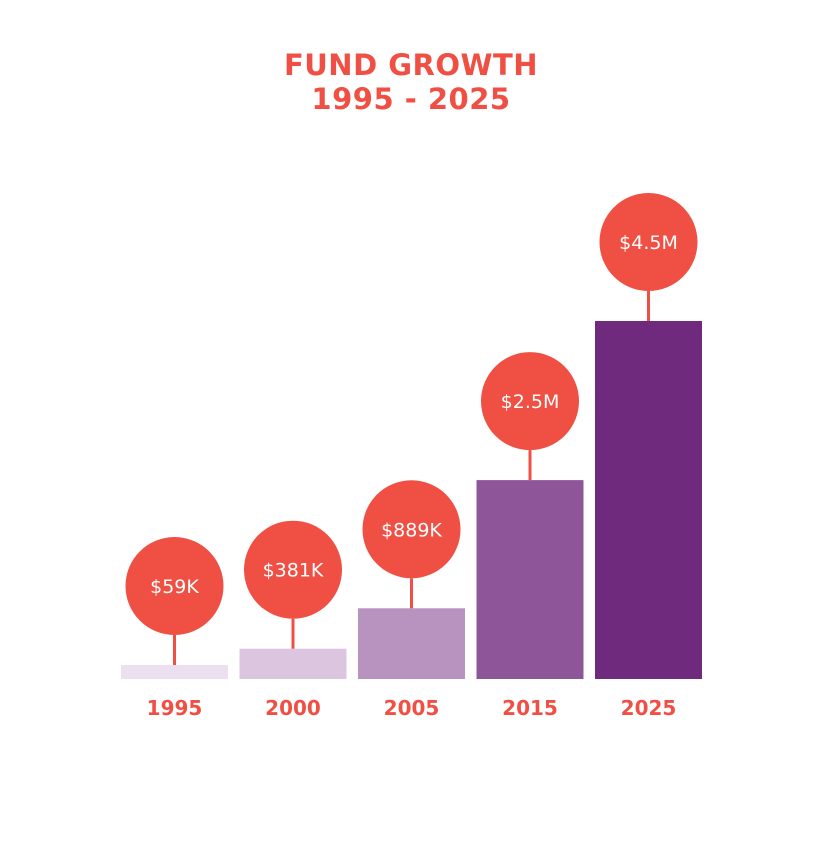  What do you see at coordinates (412, 708) in the screenshot?
I see `x-tick-label: 2005` at bounding box center [412, 708].